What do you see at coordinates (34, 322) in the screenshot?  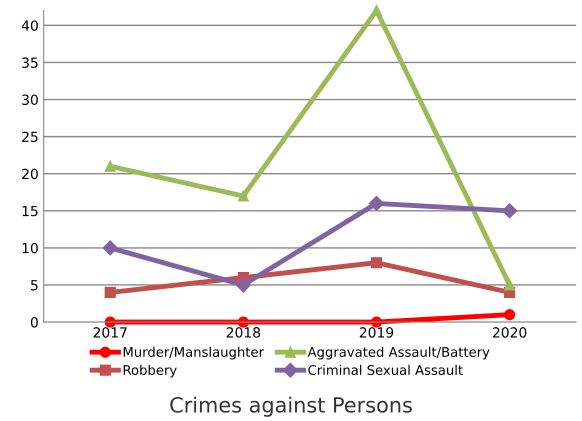 I see `y-tick-label: 0` at bounding box center [34, 322].